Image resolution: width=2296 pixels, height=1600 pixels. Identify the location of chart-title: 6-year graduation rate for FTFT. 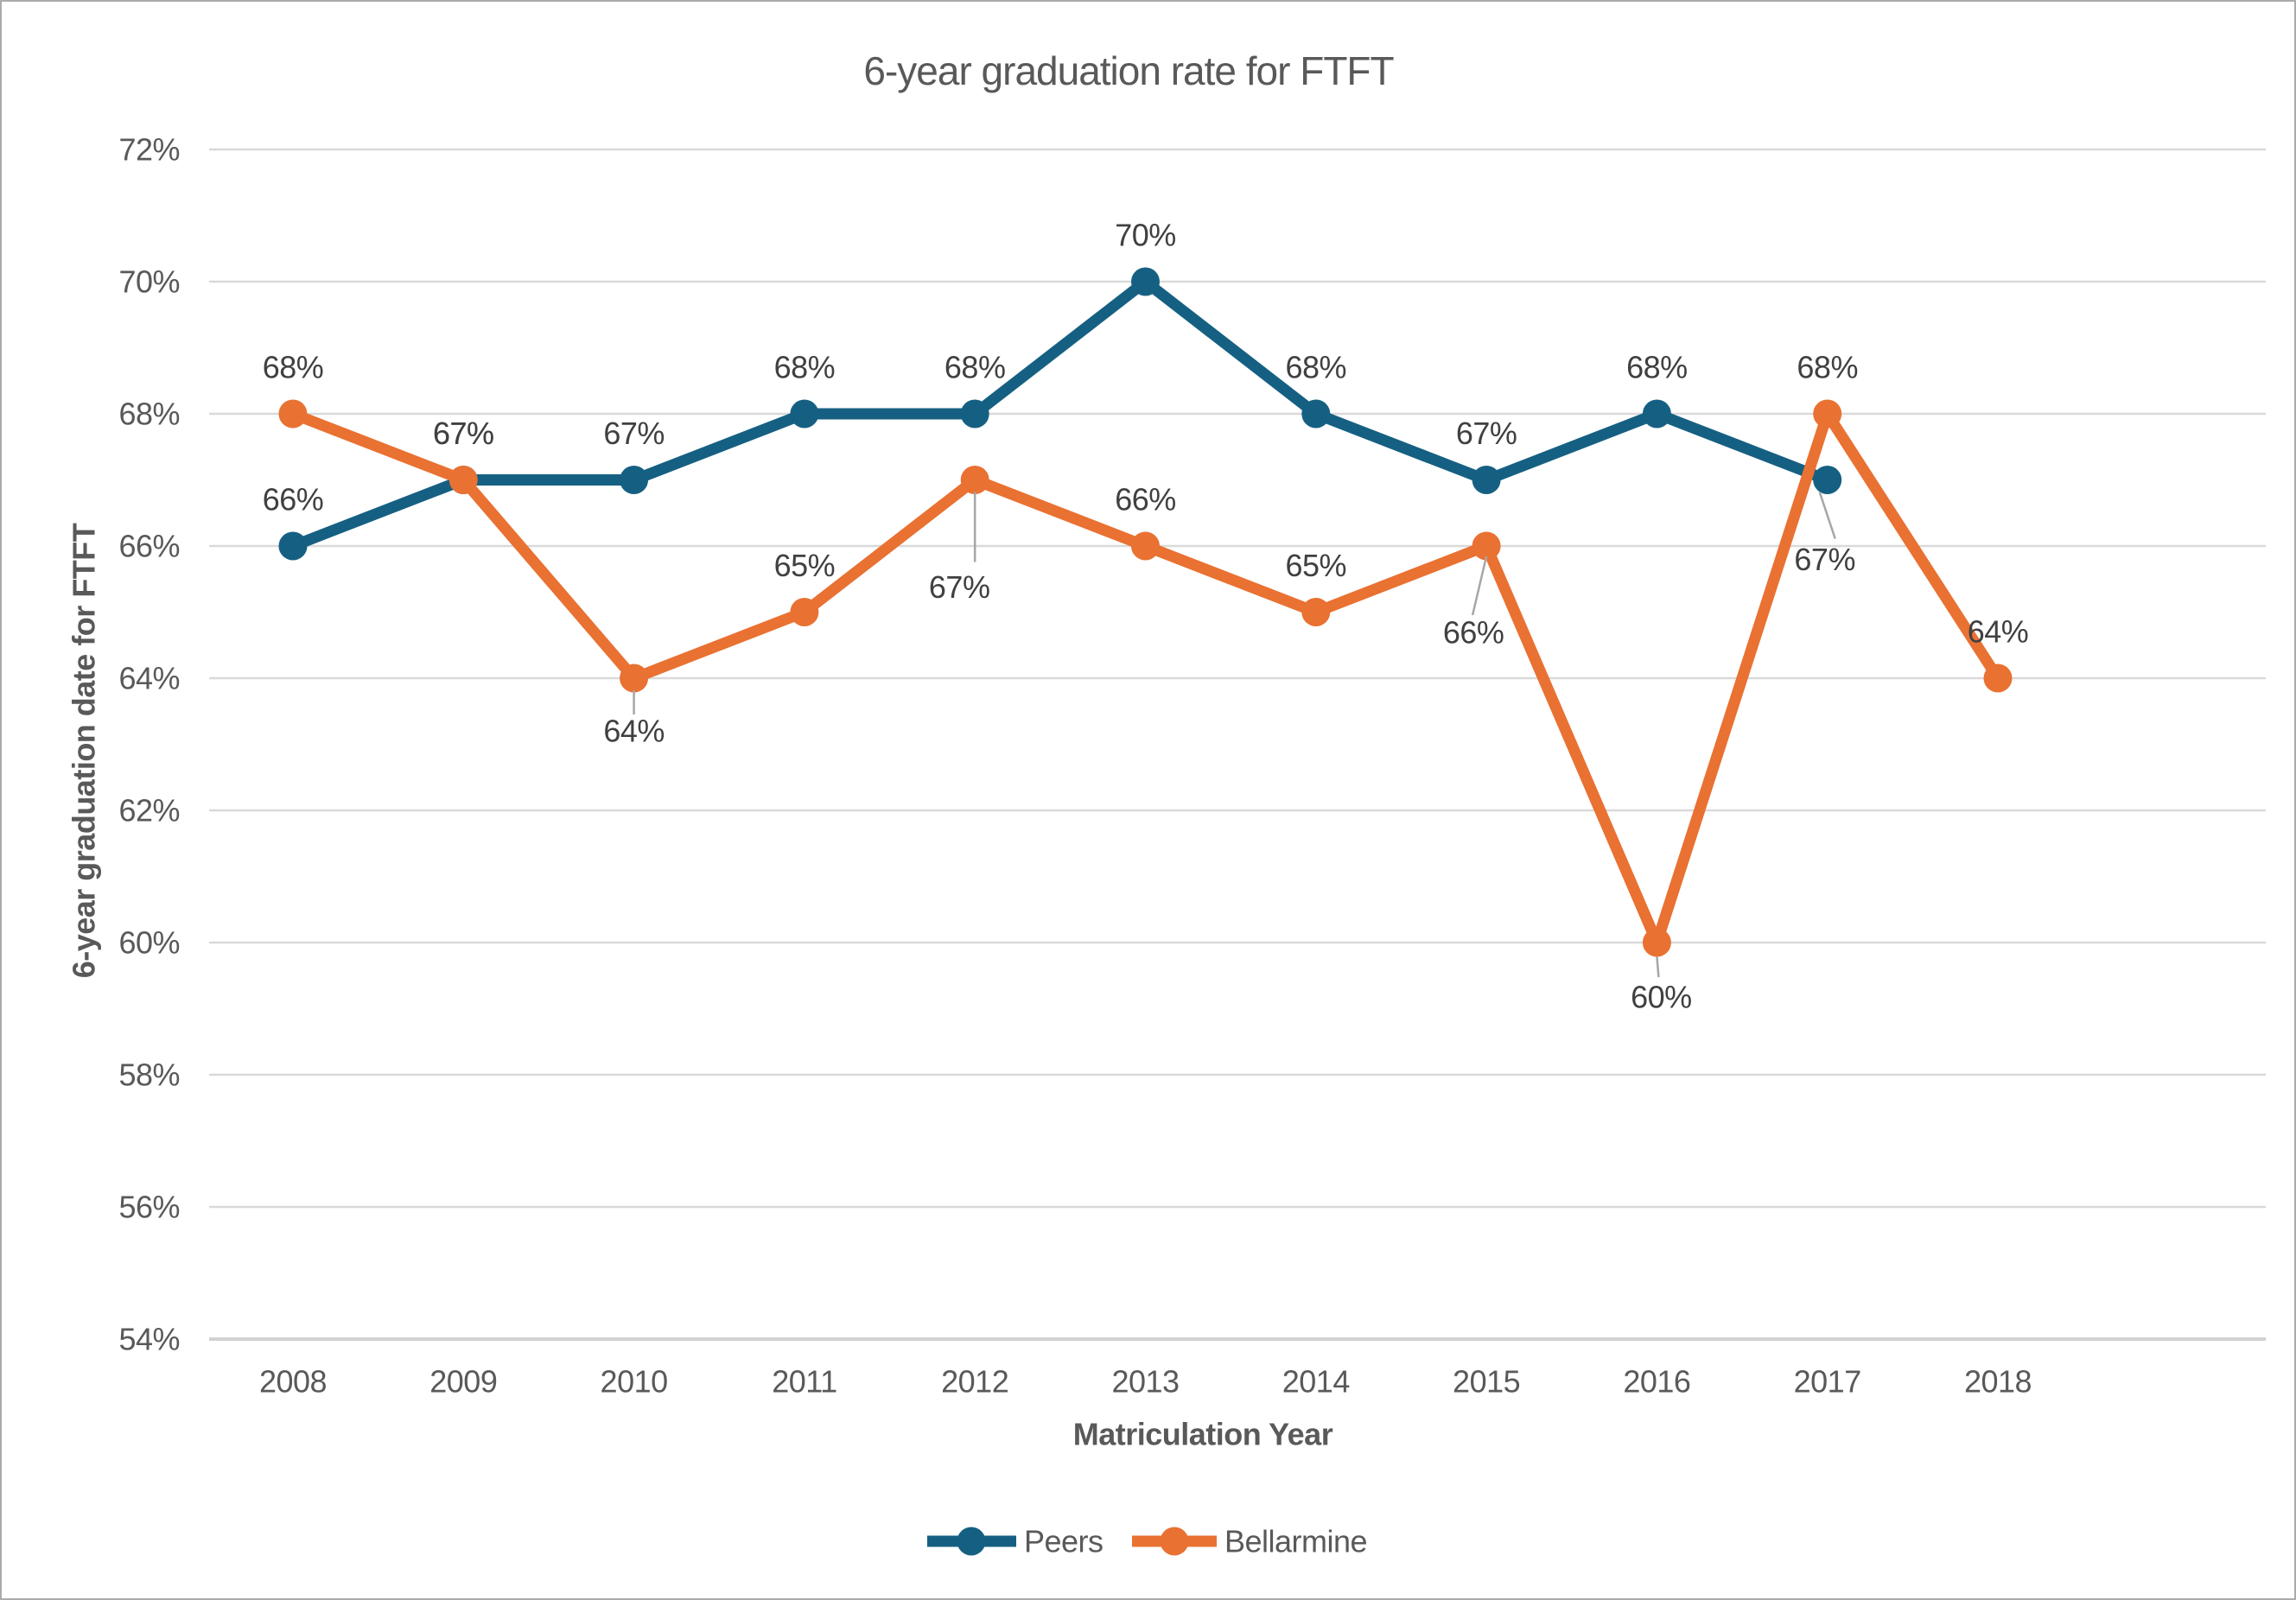
(1128, 70).